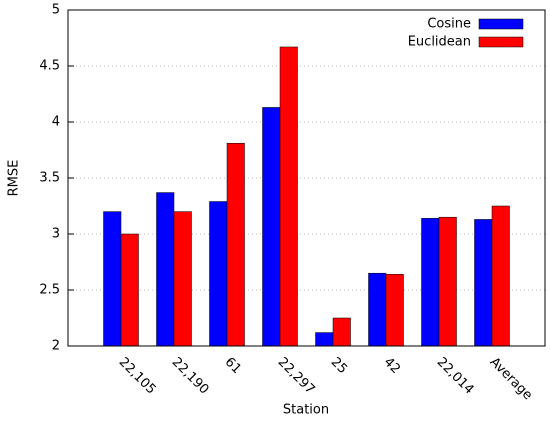 The width and height of the screenshot is (550, 421). Describe the element at coordinates (49, 178) in the screenshot. I see `y-tick-label: 3.5` at that location.